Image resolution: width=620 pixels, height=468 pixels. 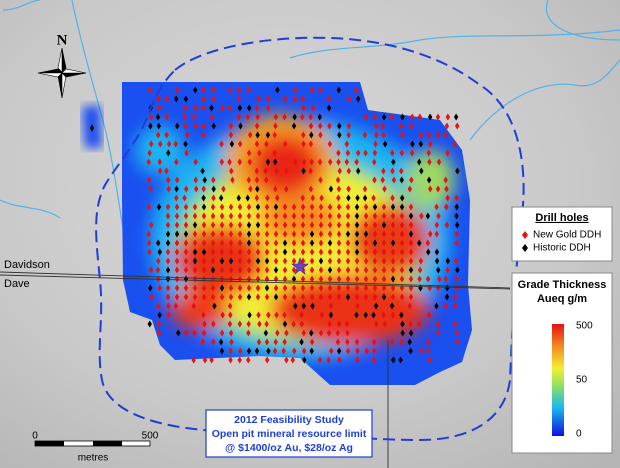 I want to click on scale-bar-segment, so click(x=107, y=443).